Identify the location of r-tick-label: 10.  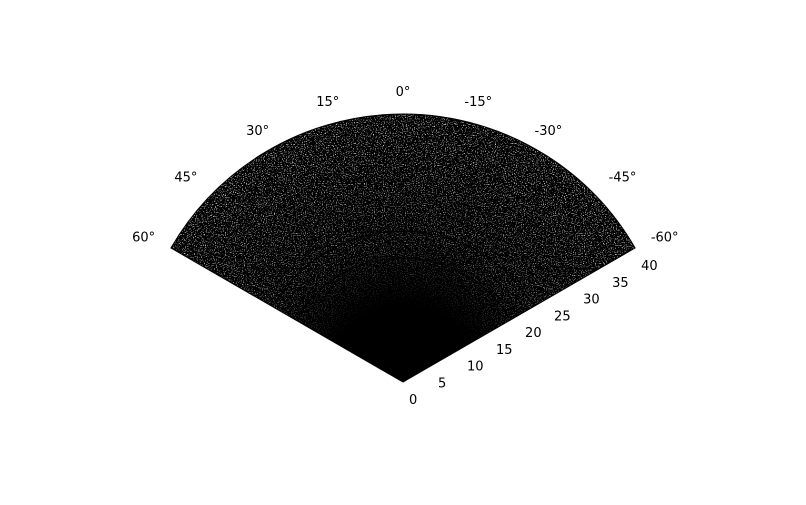
(475, 367).